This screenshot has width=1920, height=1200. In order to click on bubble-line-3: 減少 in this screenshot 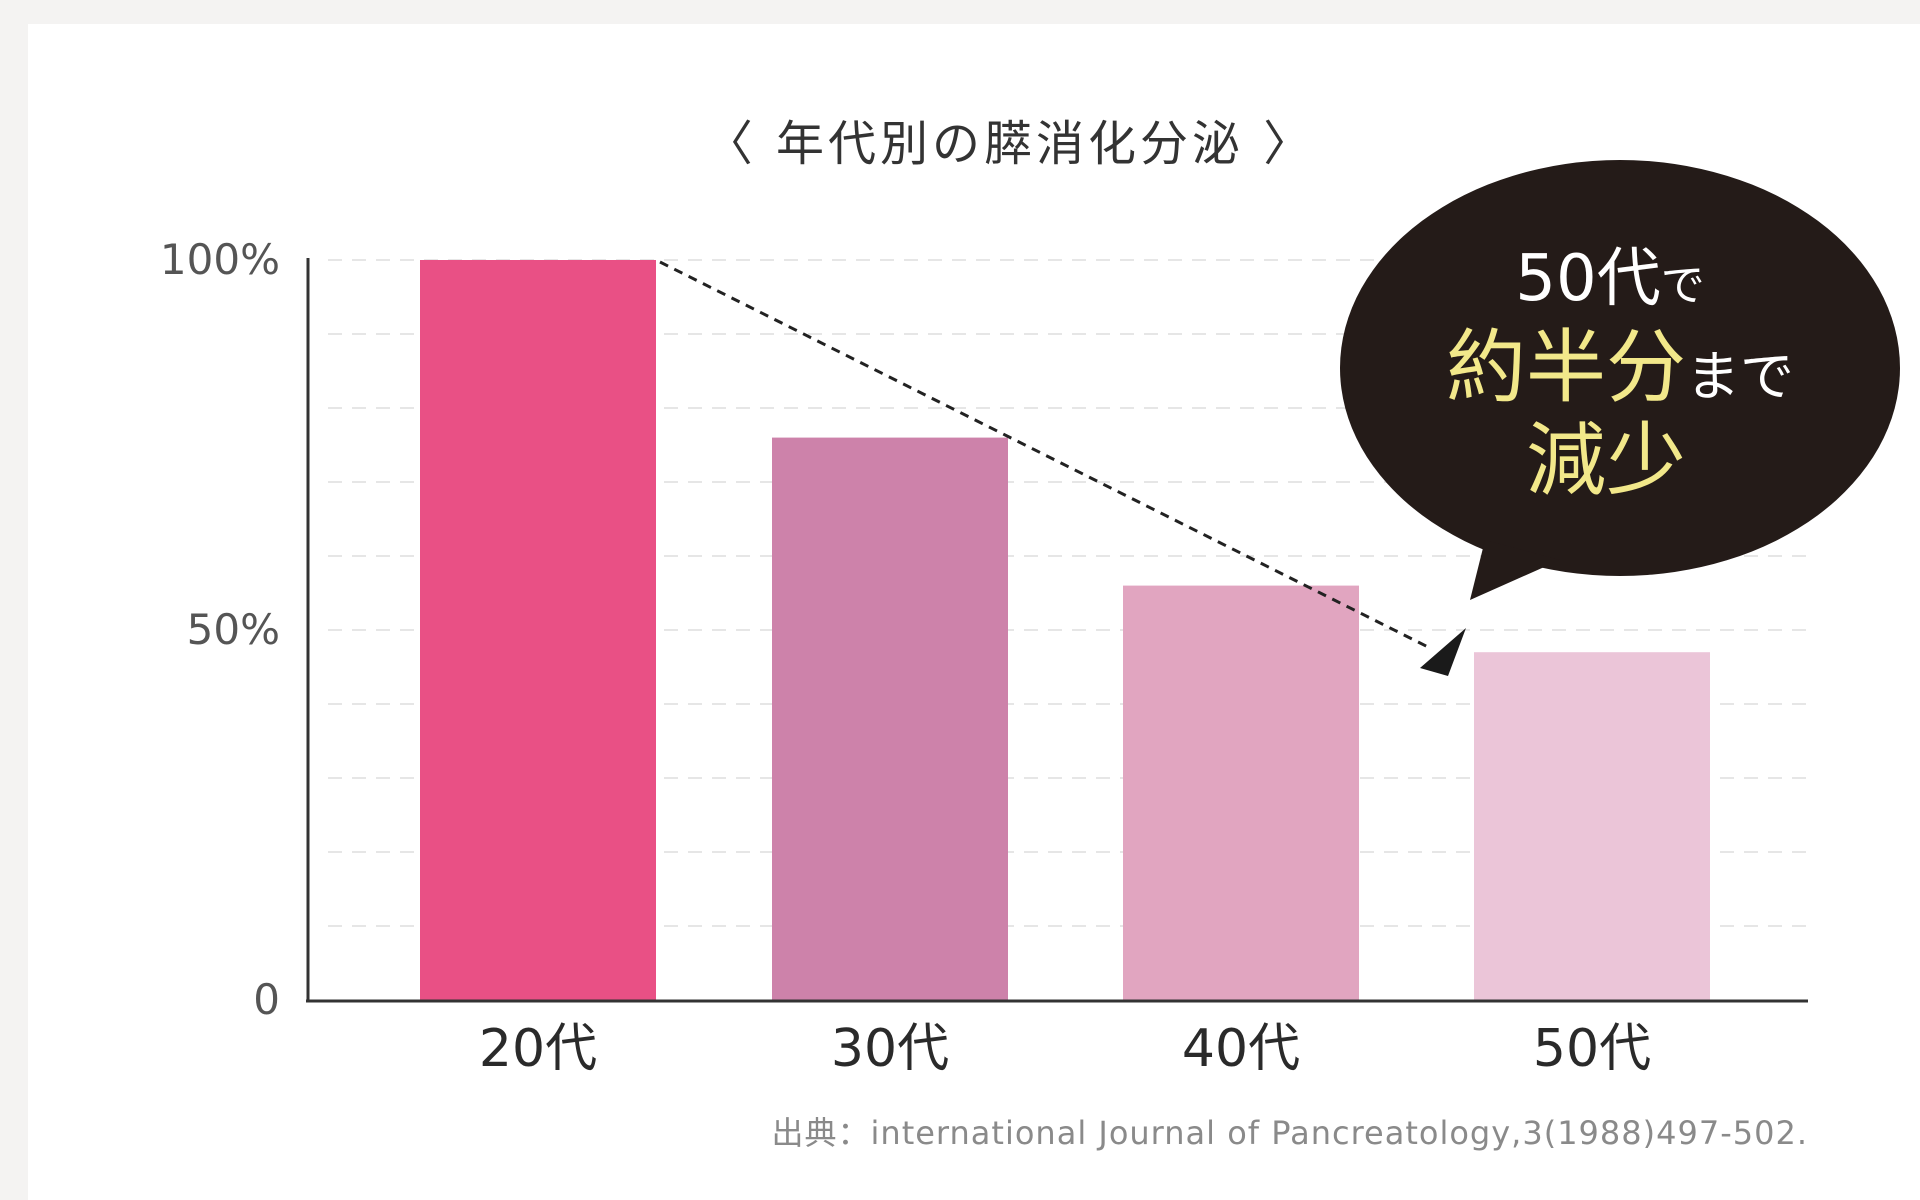, I will do `click(1606, 460)`.